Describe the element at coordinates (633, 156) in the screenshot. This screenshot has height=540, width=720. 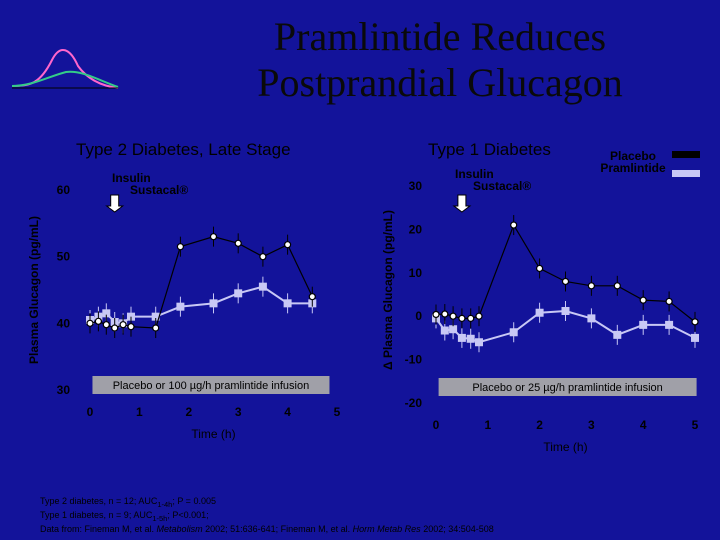
I see `legend-placebo-label: Placebo` at that location.